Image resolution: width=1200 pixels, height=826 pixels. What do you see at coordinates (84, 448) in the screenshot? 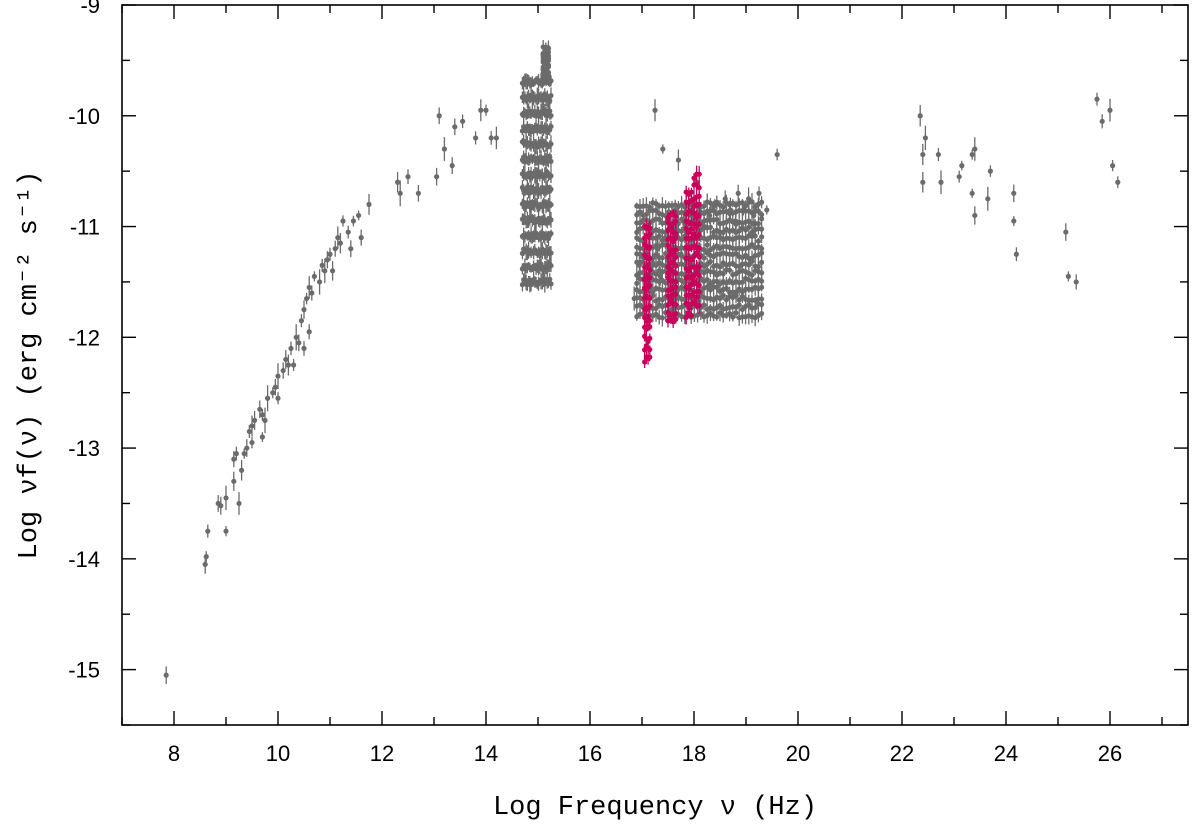
I see `y-tick-label: -13` at bounding box center [84, 448].